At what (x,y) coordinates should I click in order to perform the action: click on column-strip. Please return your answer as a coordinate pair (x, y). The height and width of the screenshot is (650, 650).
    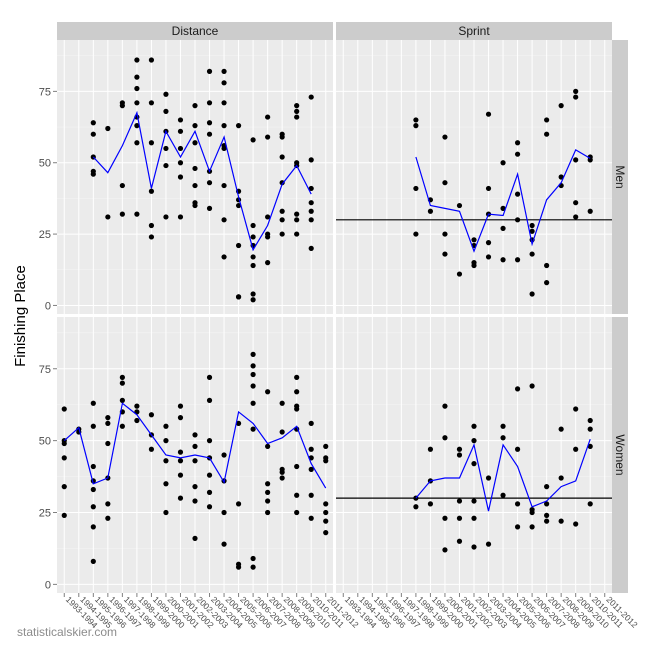
    Looking at the image, I should click on (195, 31).